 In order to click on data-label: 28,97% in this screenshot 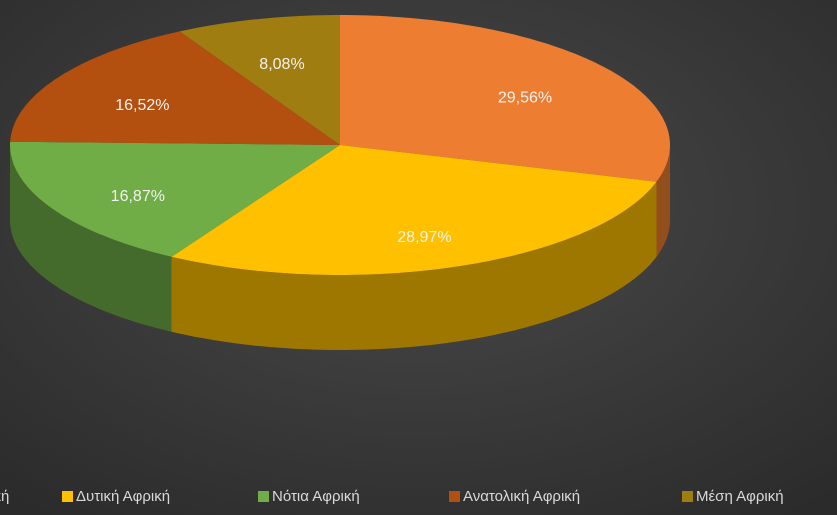, I will do `click(424, 237)`.